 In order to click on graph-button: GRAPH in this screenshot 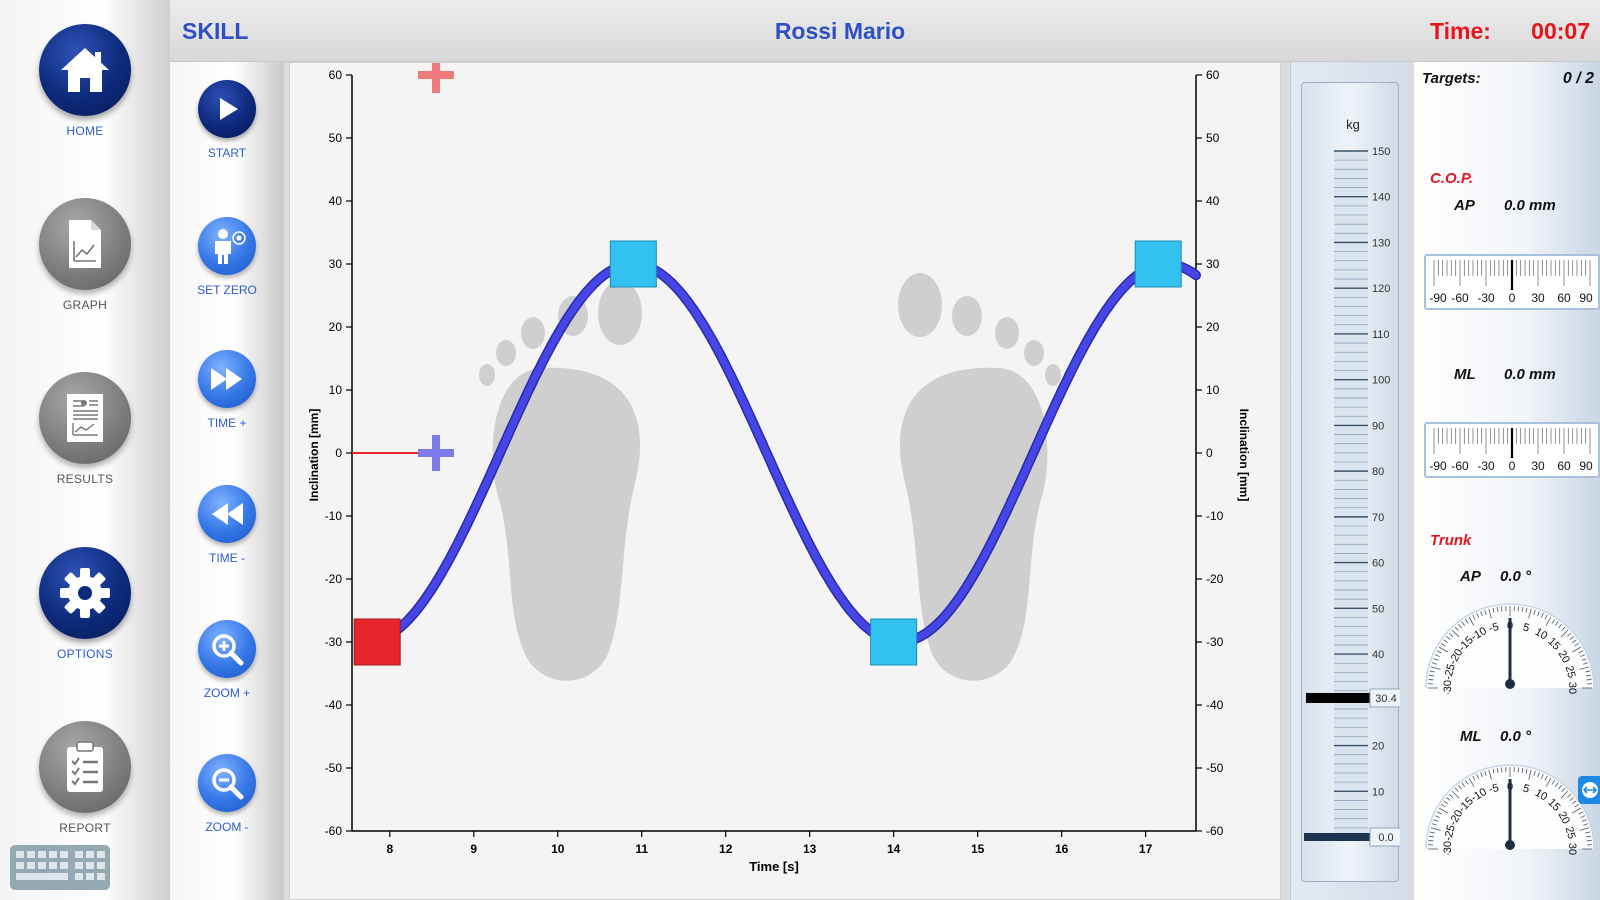, I will do `click(85, 255)`.